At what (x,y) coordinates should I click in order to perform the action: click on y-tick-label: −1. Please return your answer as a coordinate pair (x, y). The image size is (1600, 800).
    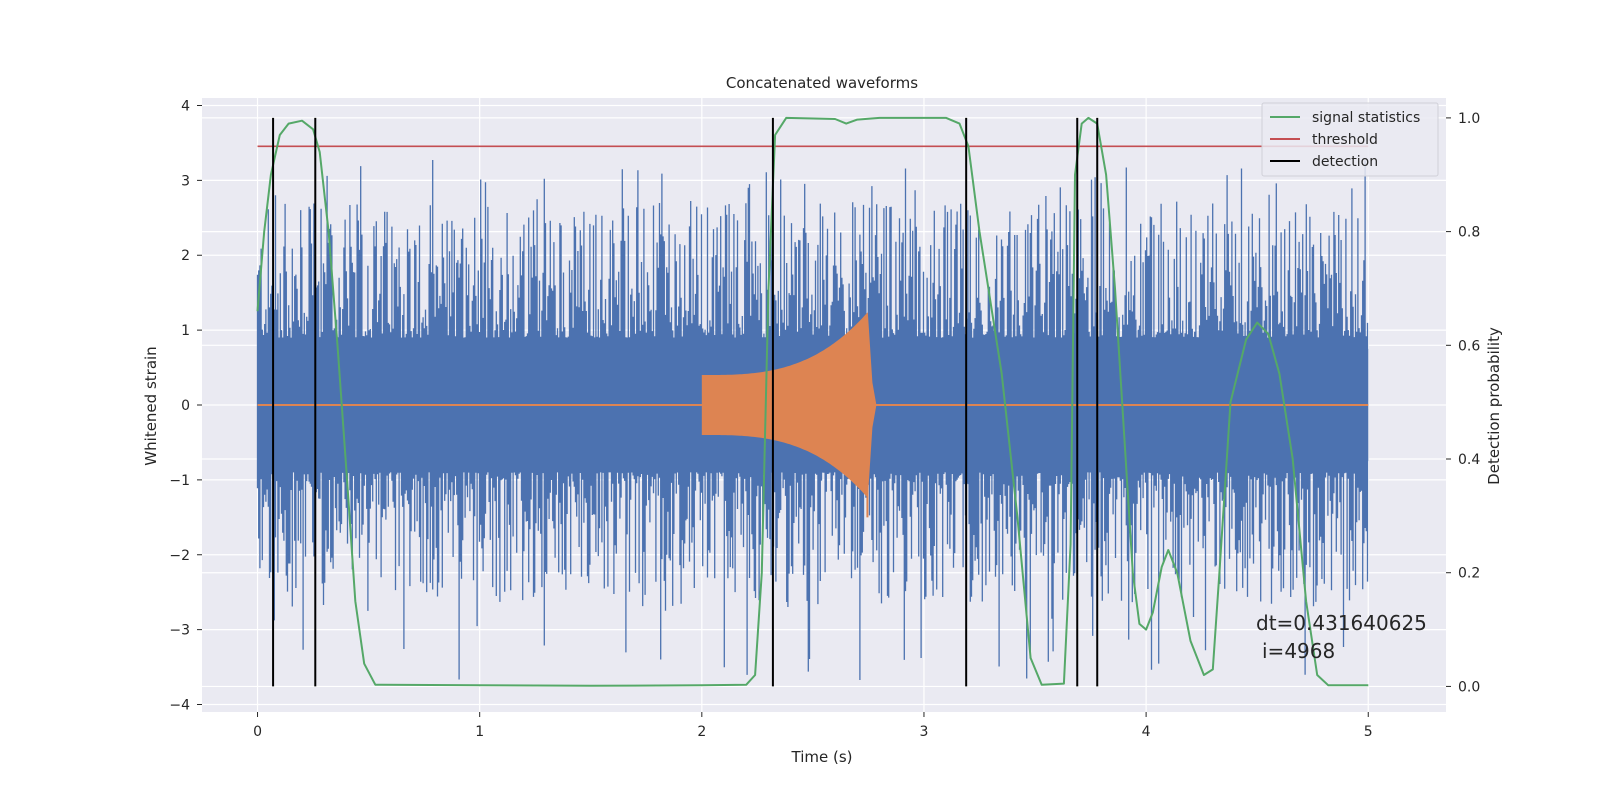
    Looking at the image, I should click on (179, 481).